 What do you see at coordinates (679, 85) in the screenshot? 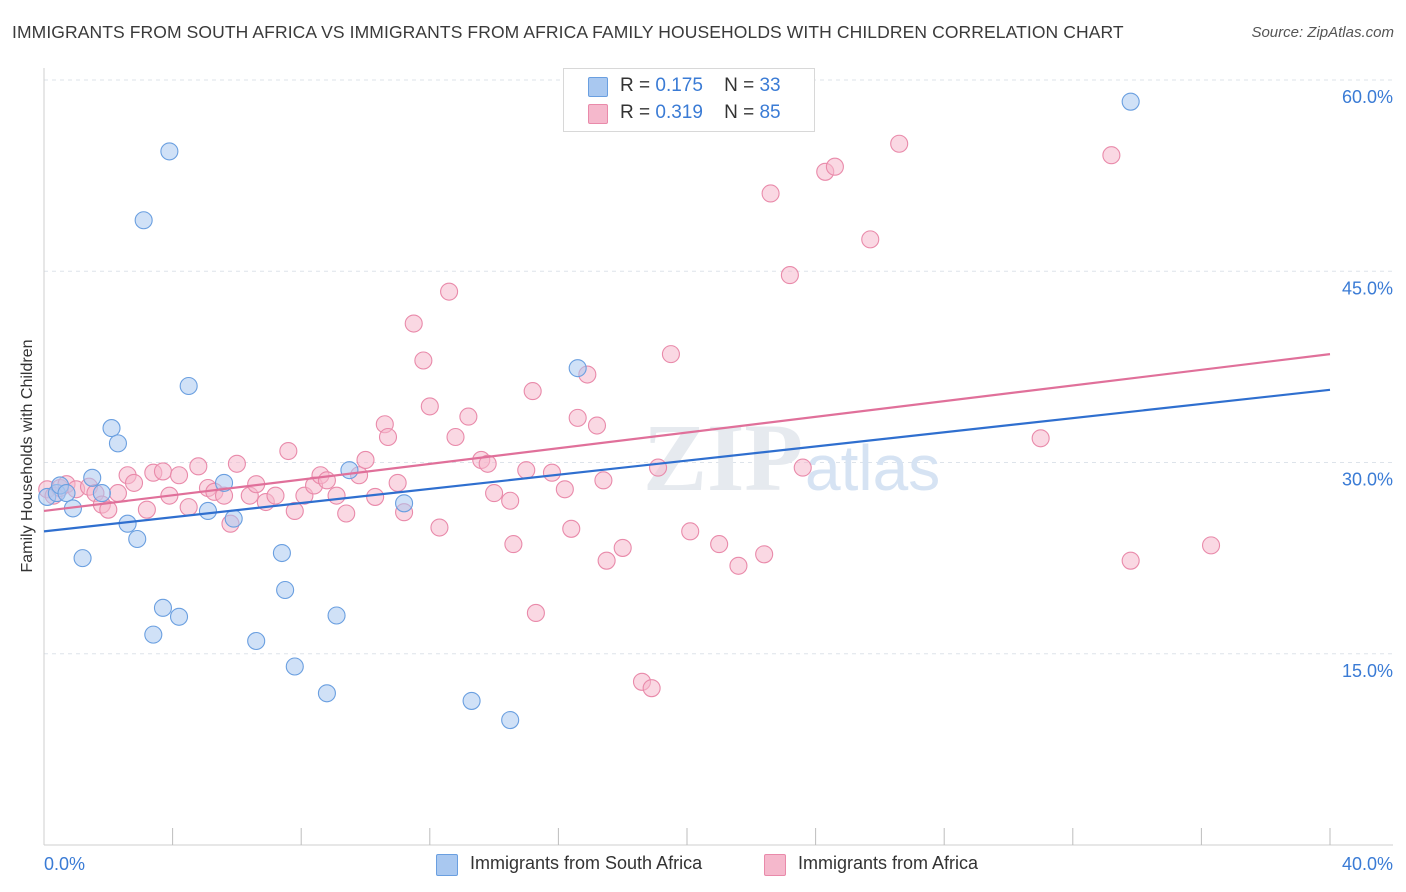
I see `r-value: 0.175` at bounding box center [679, 85].